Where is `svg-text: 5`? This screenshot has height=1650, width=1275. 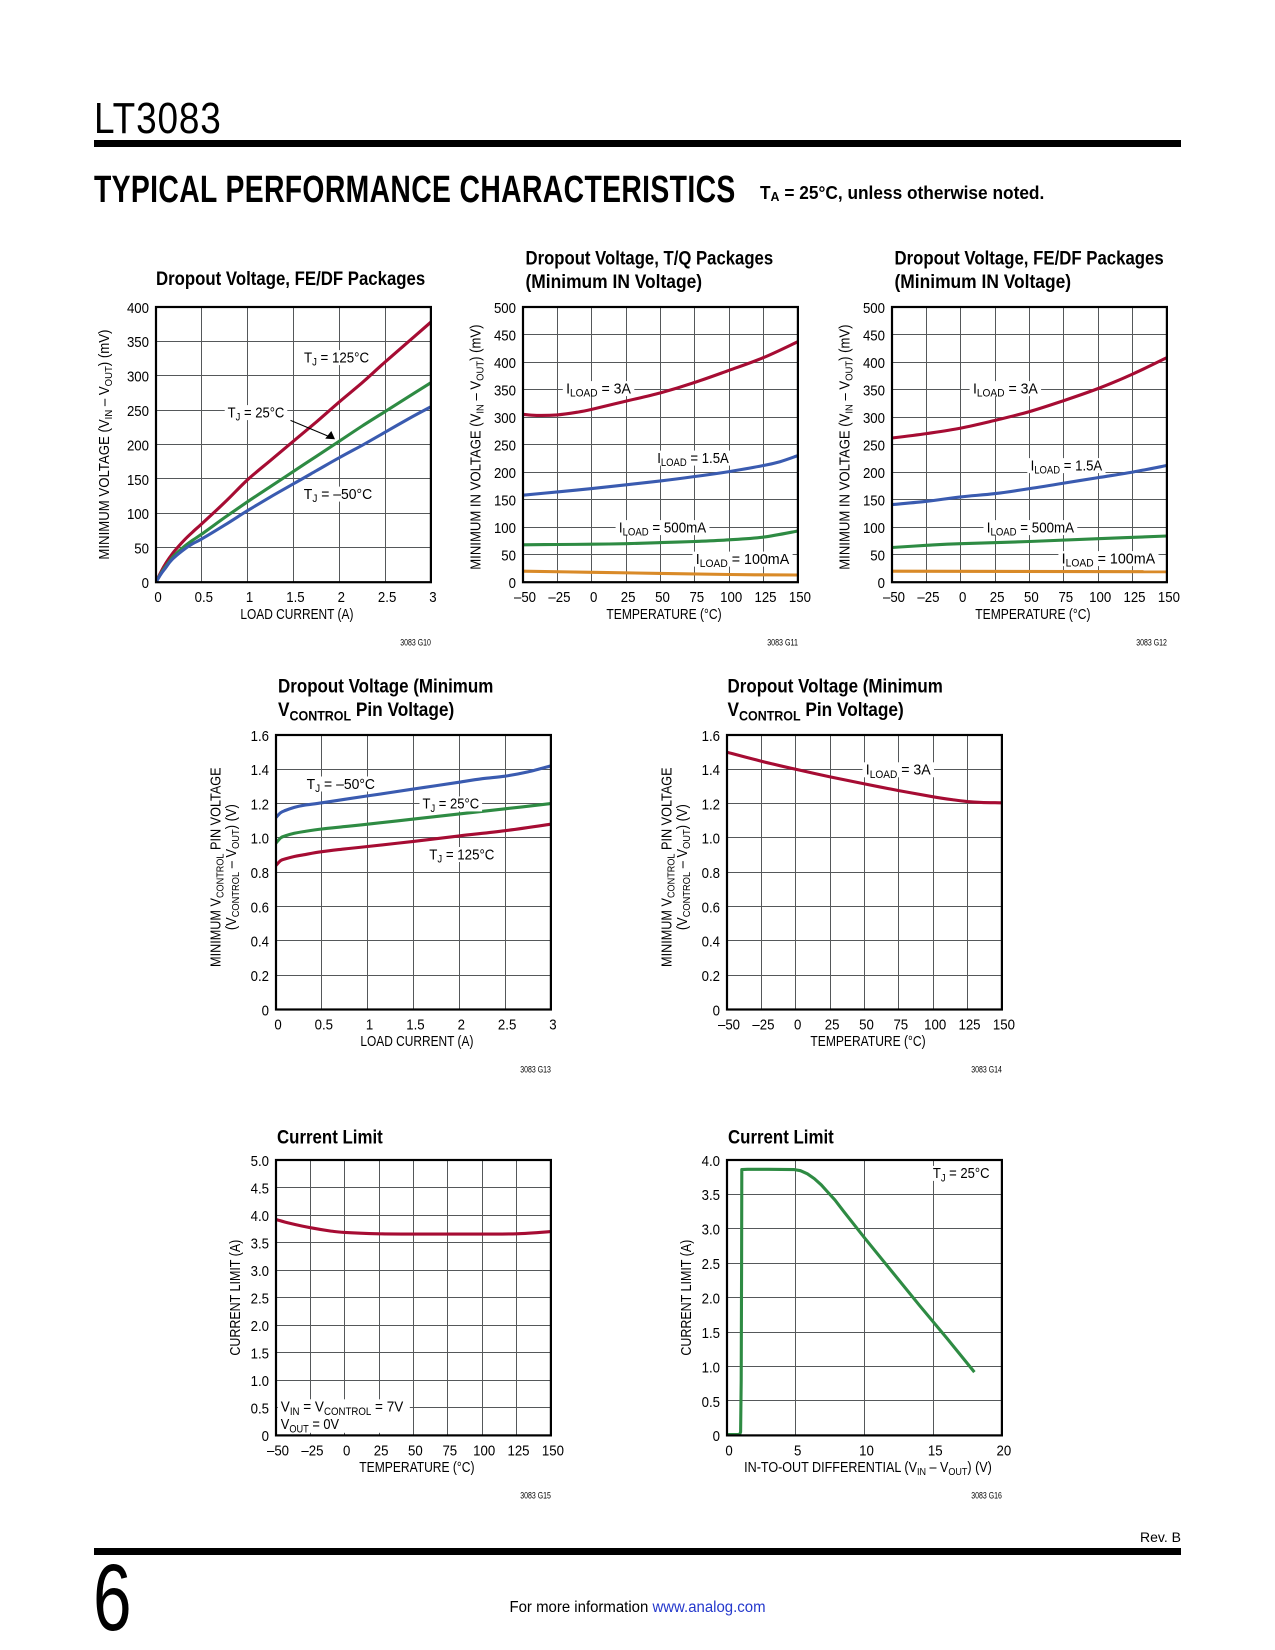 svg-text: 5 is located at coordinates (797, 1451).